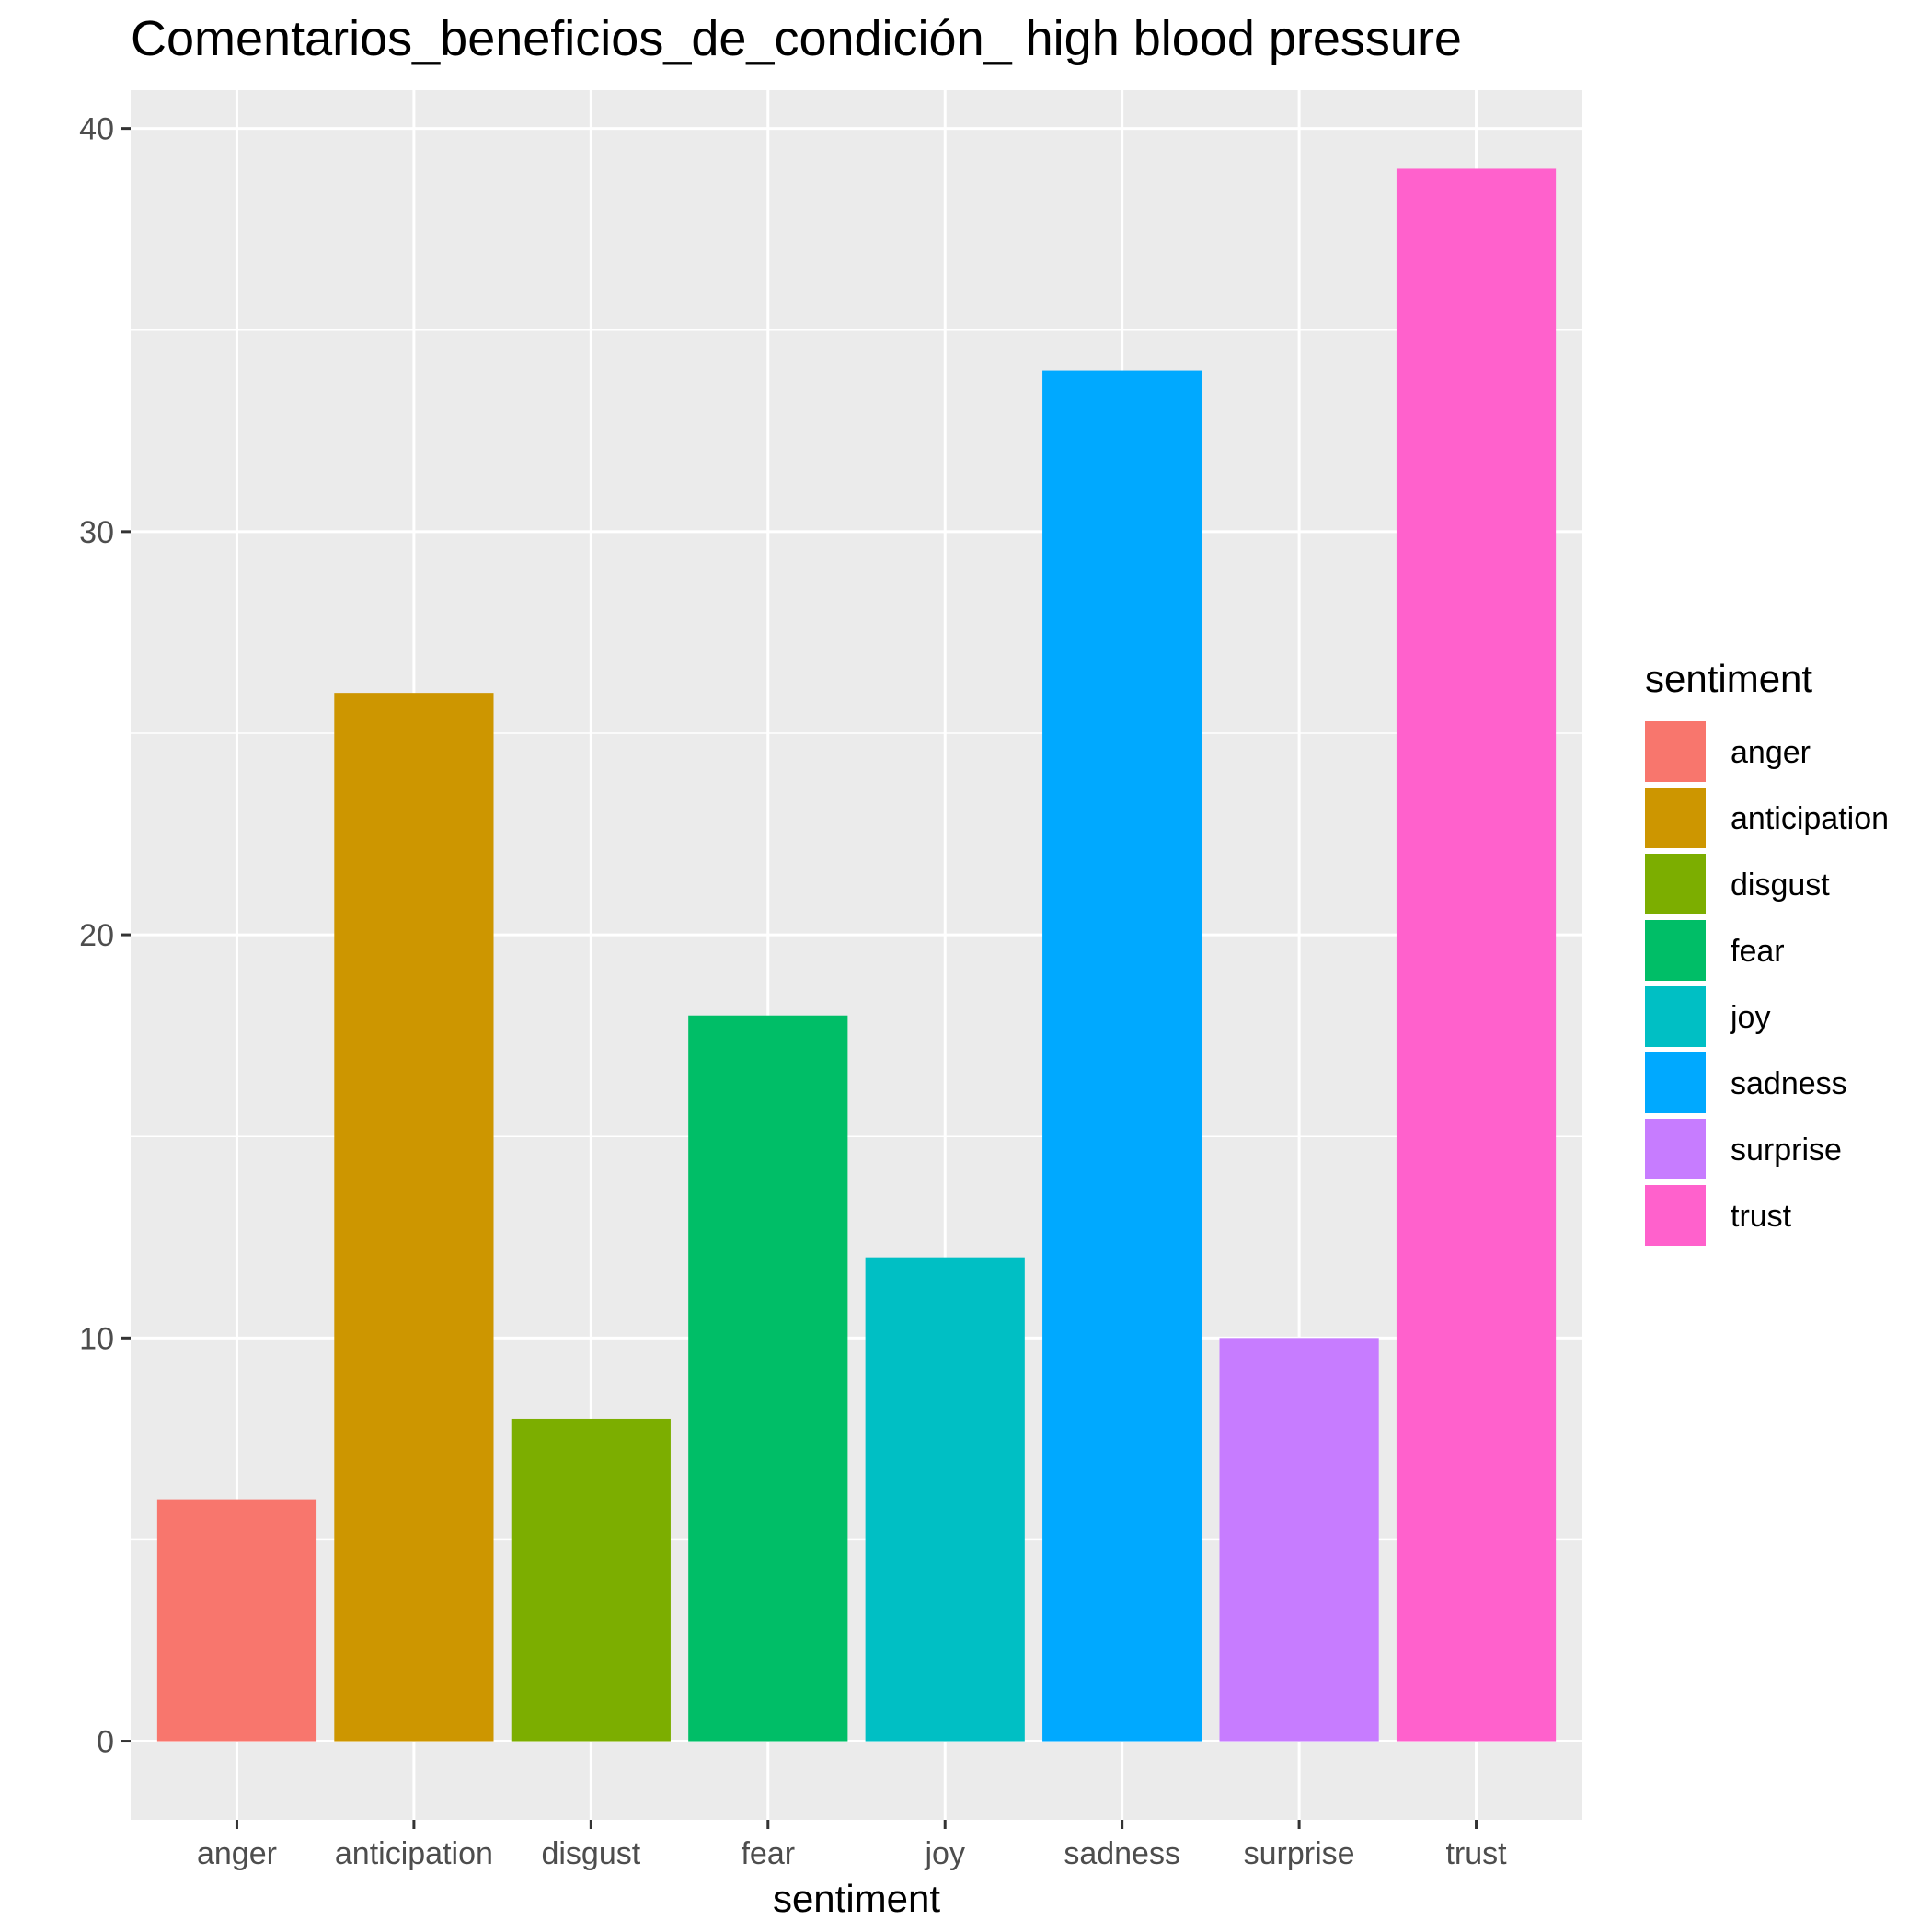 This screenshot has width=1932, height=1932. I want to click on bar-sadness, so click(1122, 1056).